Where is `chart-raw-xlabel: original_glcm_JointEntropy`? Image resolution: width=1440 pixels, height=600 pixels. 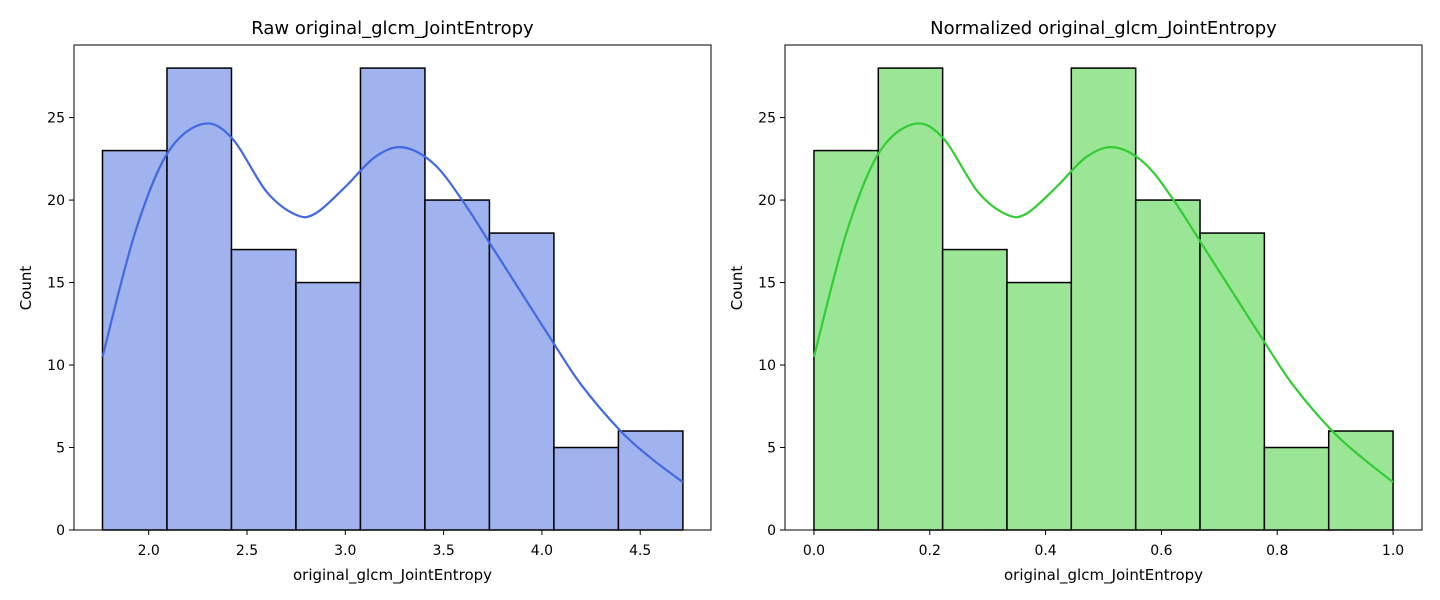 chart-raw-xlabel: original_glcm_JointEntropy is located at coordinates (392, 575).